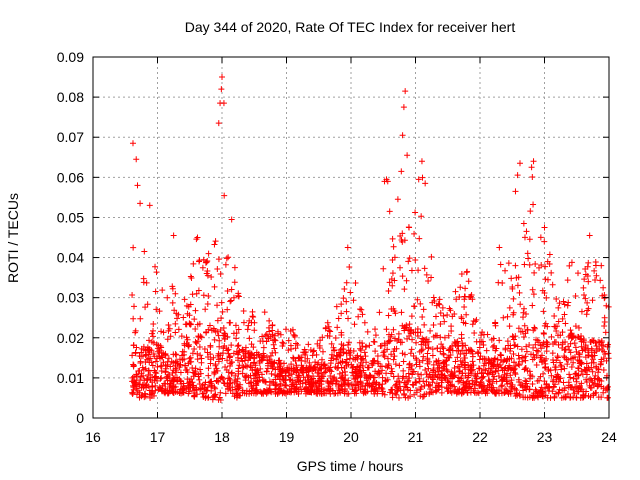 This screenshot has height=480, width=640. I want to click on x-tick-label: 21, so click(416, 437).